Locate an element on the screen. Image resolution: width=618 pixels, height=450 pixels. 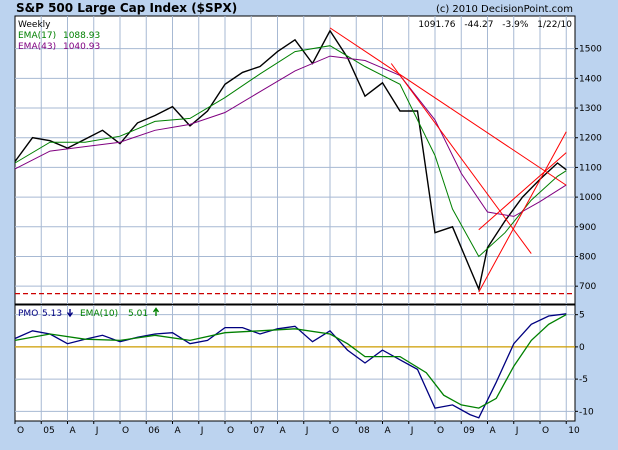
last-close-value: 1091.76 is located at coordinates (436, 25).